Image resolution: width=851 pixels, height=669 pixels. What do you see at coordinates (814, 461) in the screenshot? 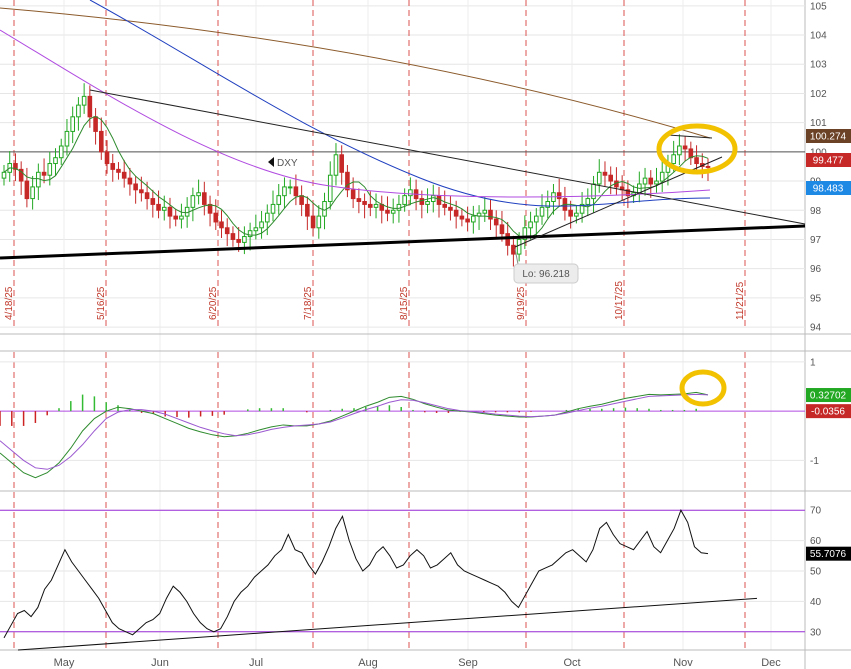
I see `macd-axis-tick: -1` at bounding box center [814, 461].